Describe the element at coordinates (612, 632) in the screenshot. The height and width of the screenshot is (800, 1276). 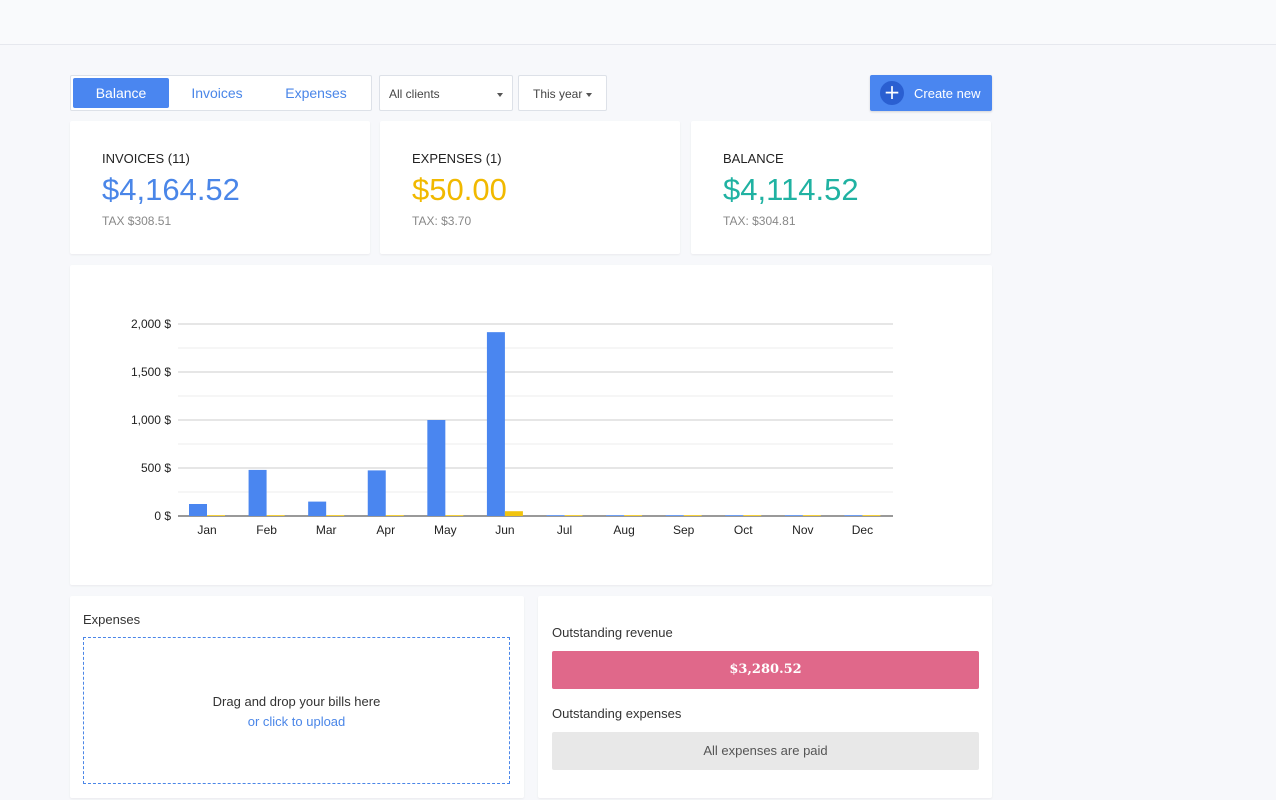
I see `outstanding-revenue-title: Outstanding revenue` at that location.